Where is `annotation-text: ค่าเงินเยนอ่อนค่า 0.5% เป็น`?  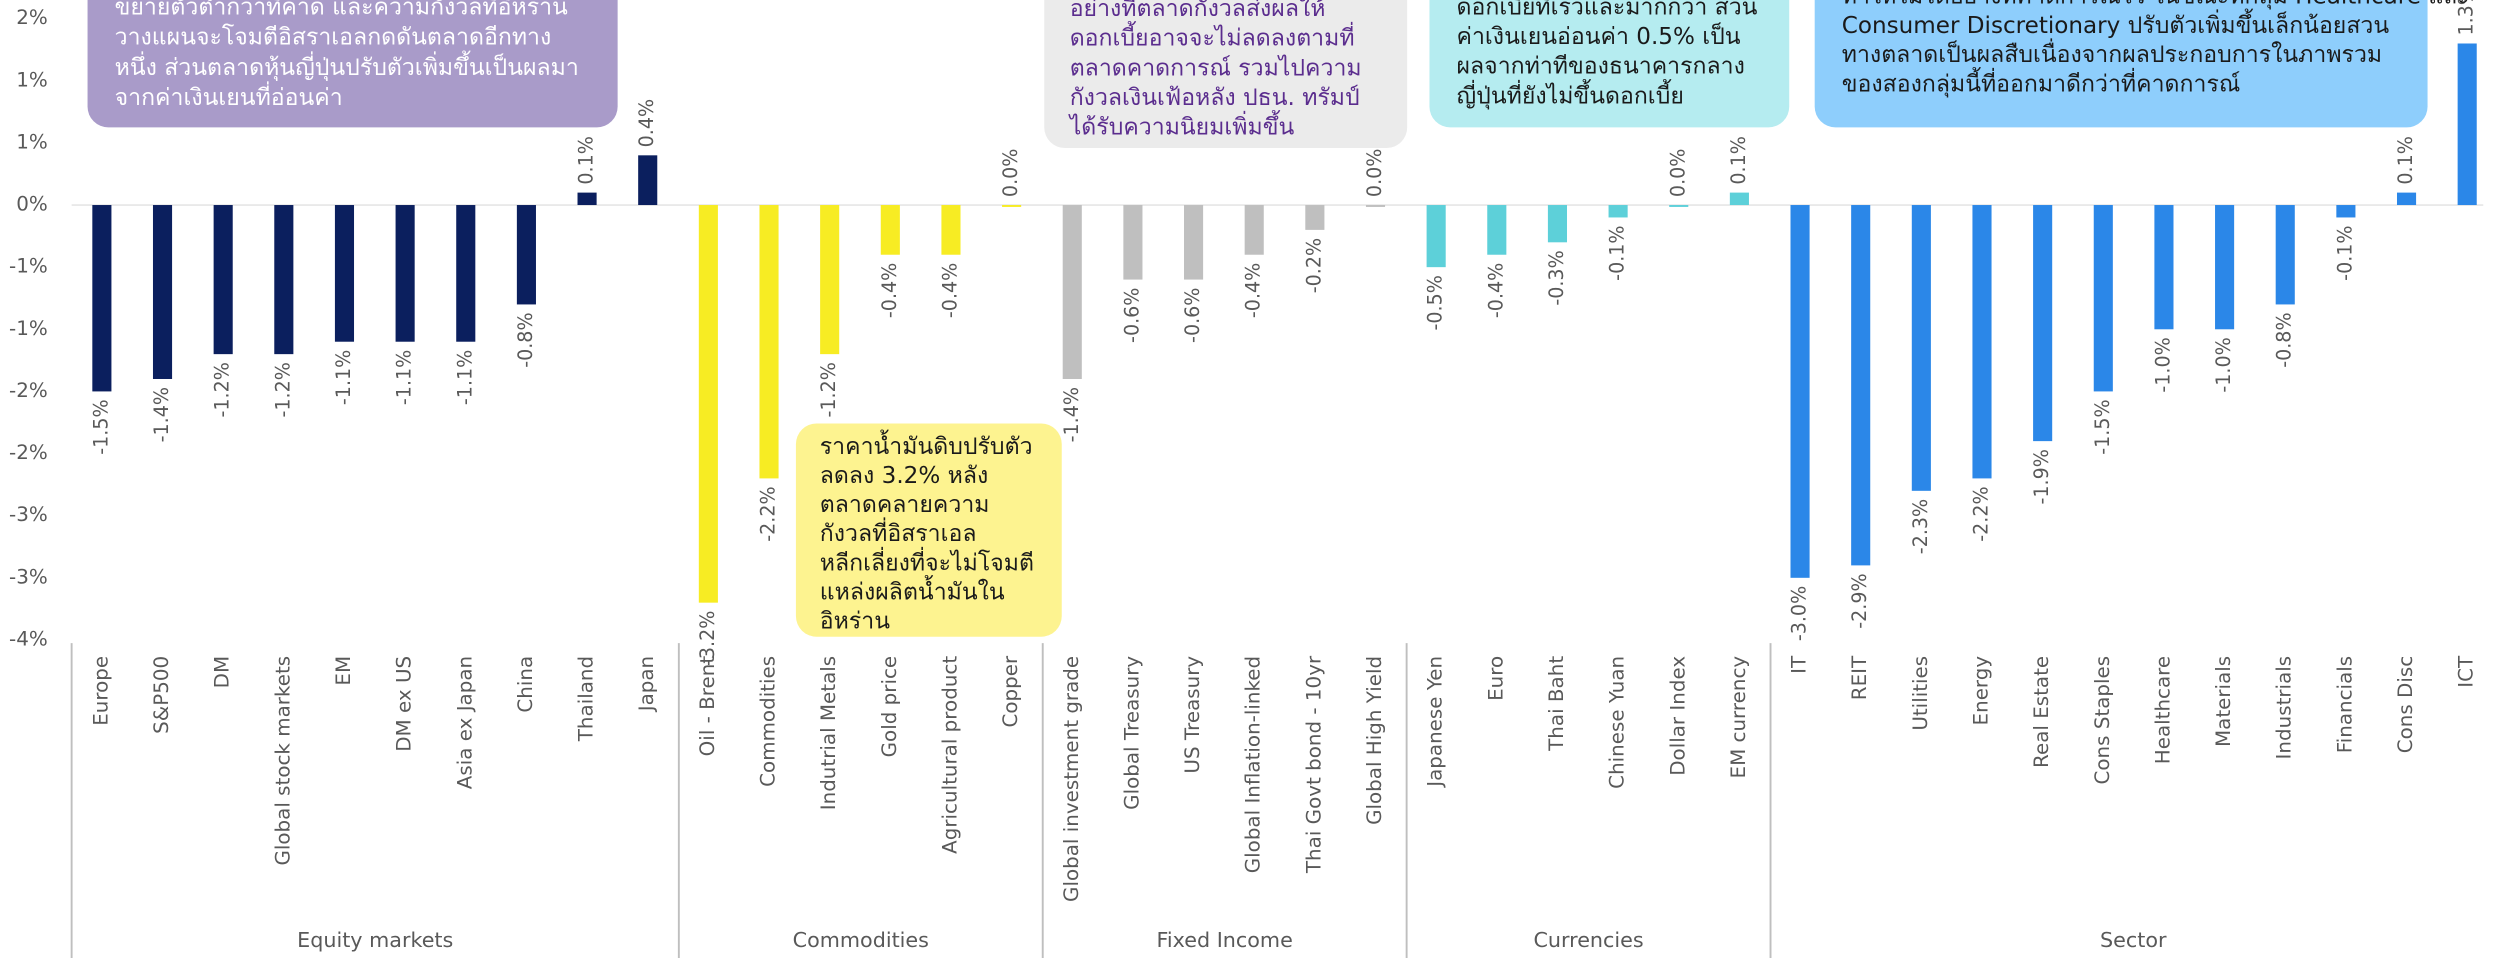 annotation-text: ค่าเงินเยนอ่อนค่า 0.5% เป็น is located at coordinates (1599, 35).